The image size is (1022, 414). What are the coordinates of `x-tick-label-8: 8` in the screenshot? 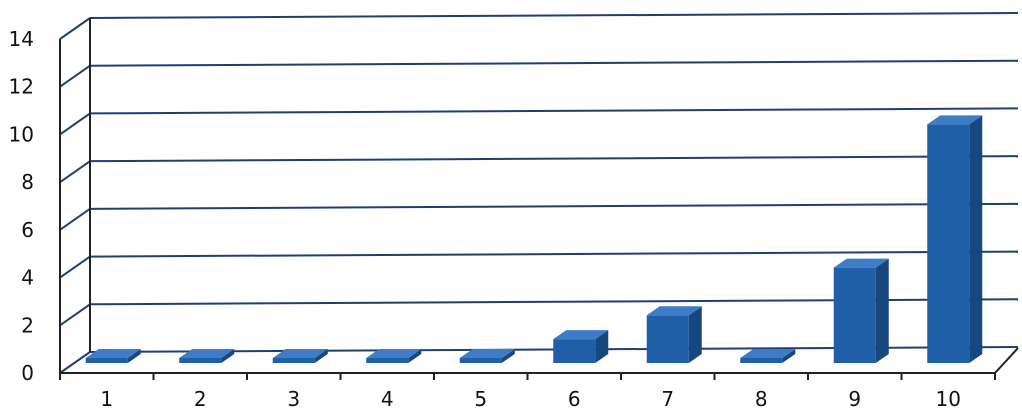 It's located at (761, 399).